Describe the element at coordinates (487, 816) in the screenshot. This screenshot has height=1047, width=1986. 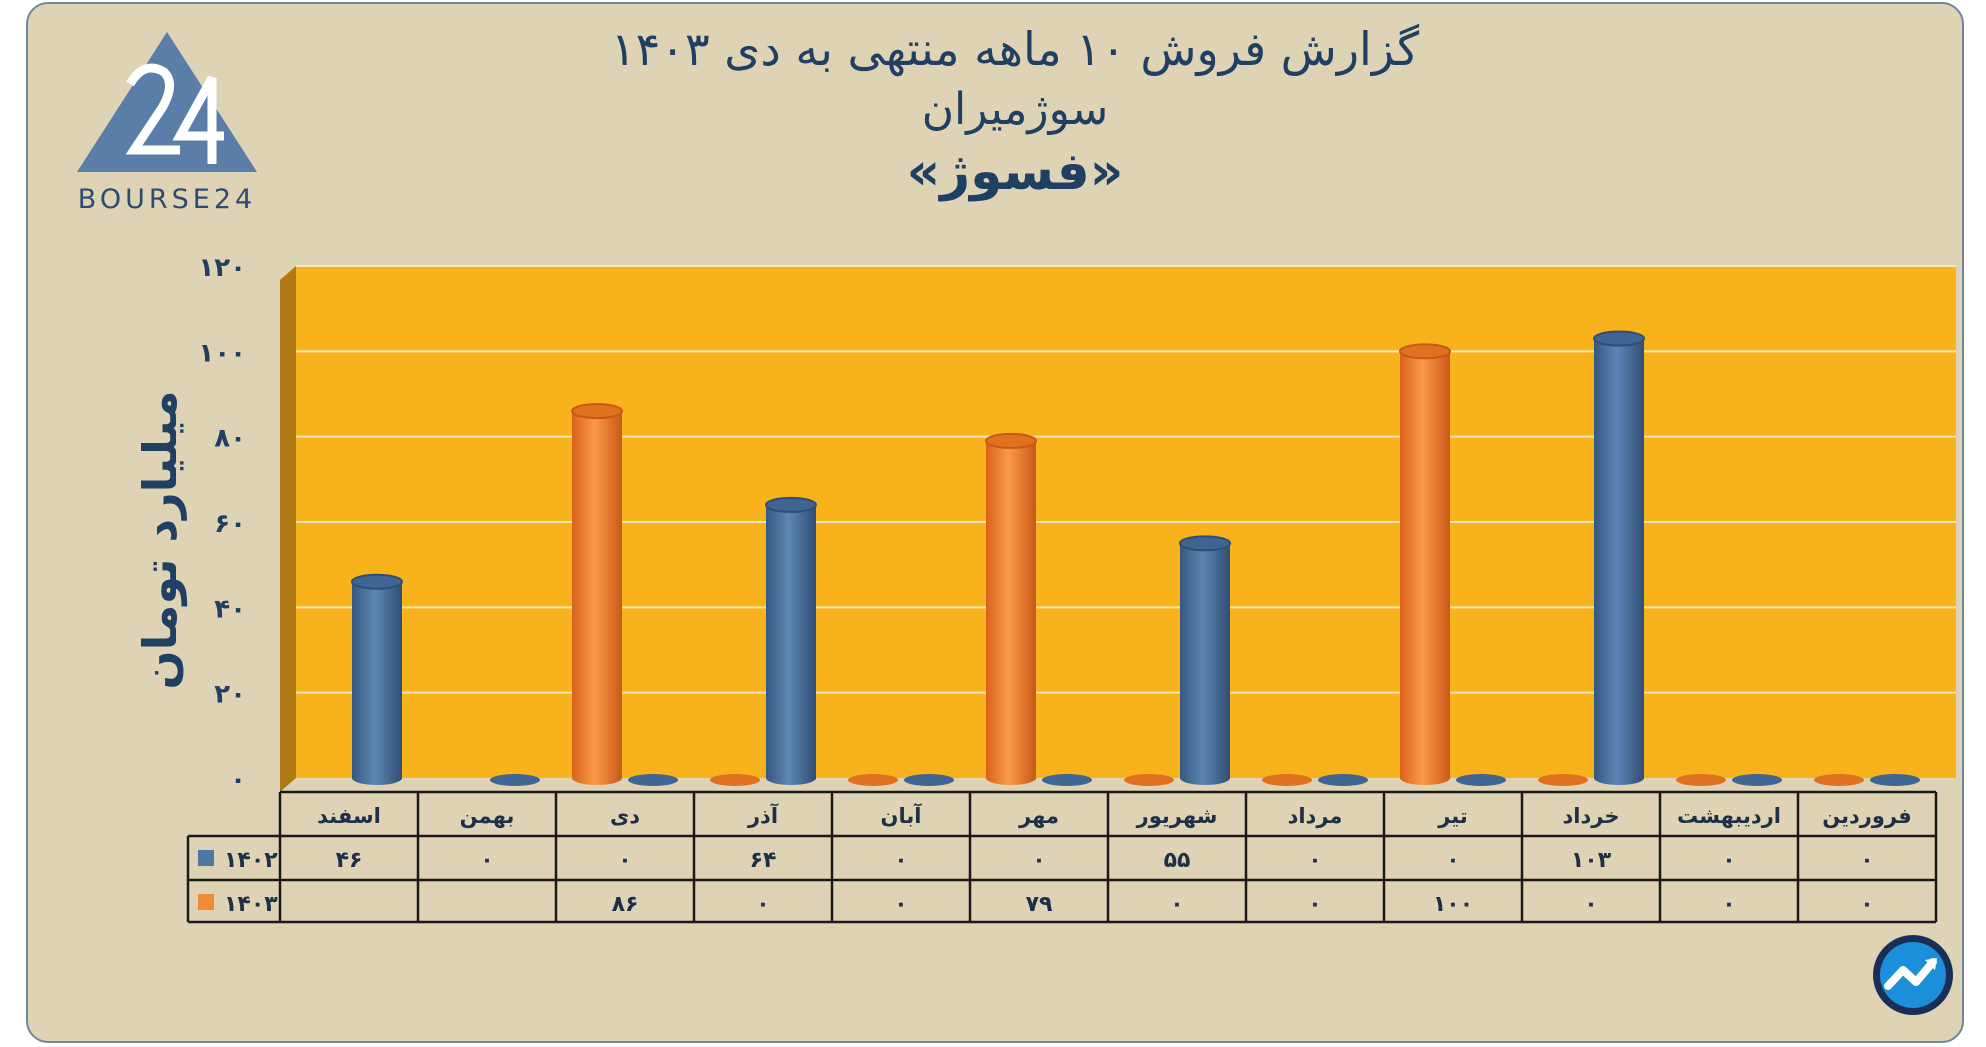
I see `category-label: بهمن` at that location.